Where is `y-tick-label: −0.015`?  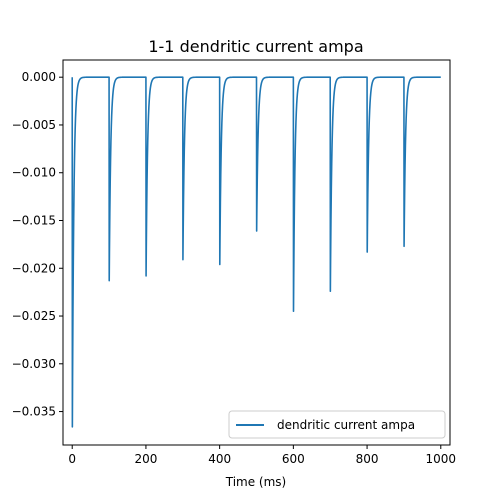
y-tick-label: −0.015 is located at coordinates (34, 220).